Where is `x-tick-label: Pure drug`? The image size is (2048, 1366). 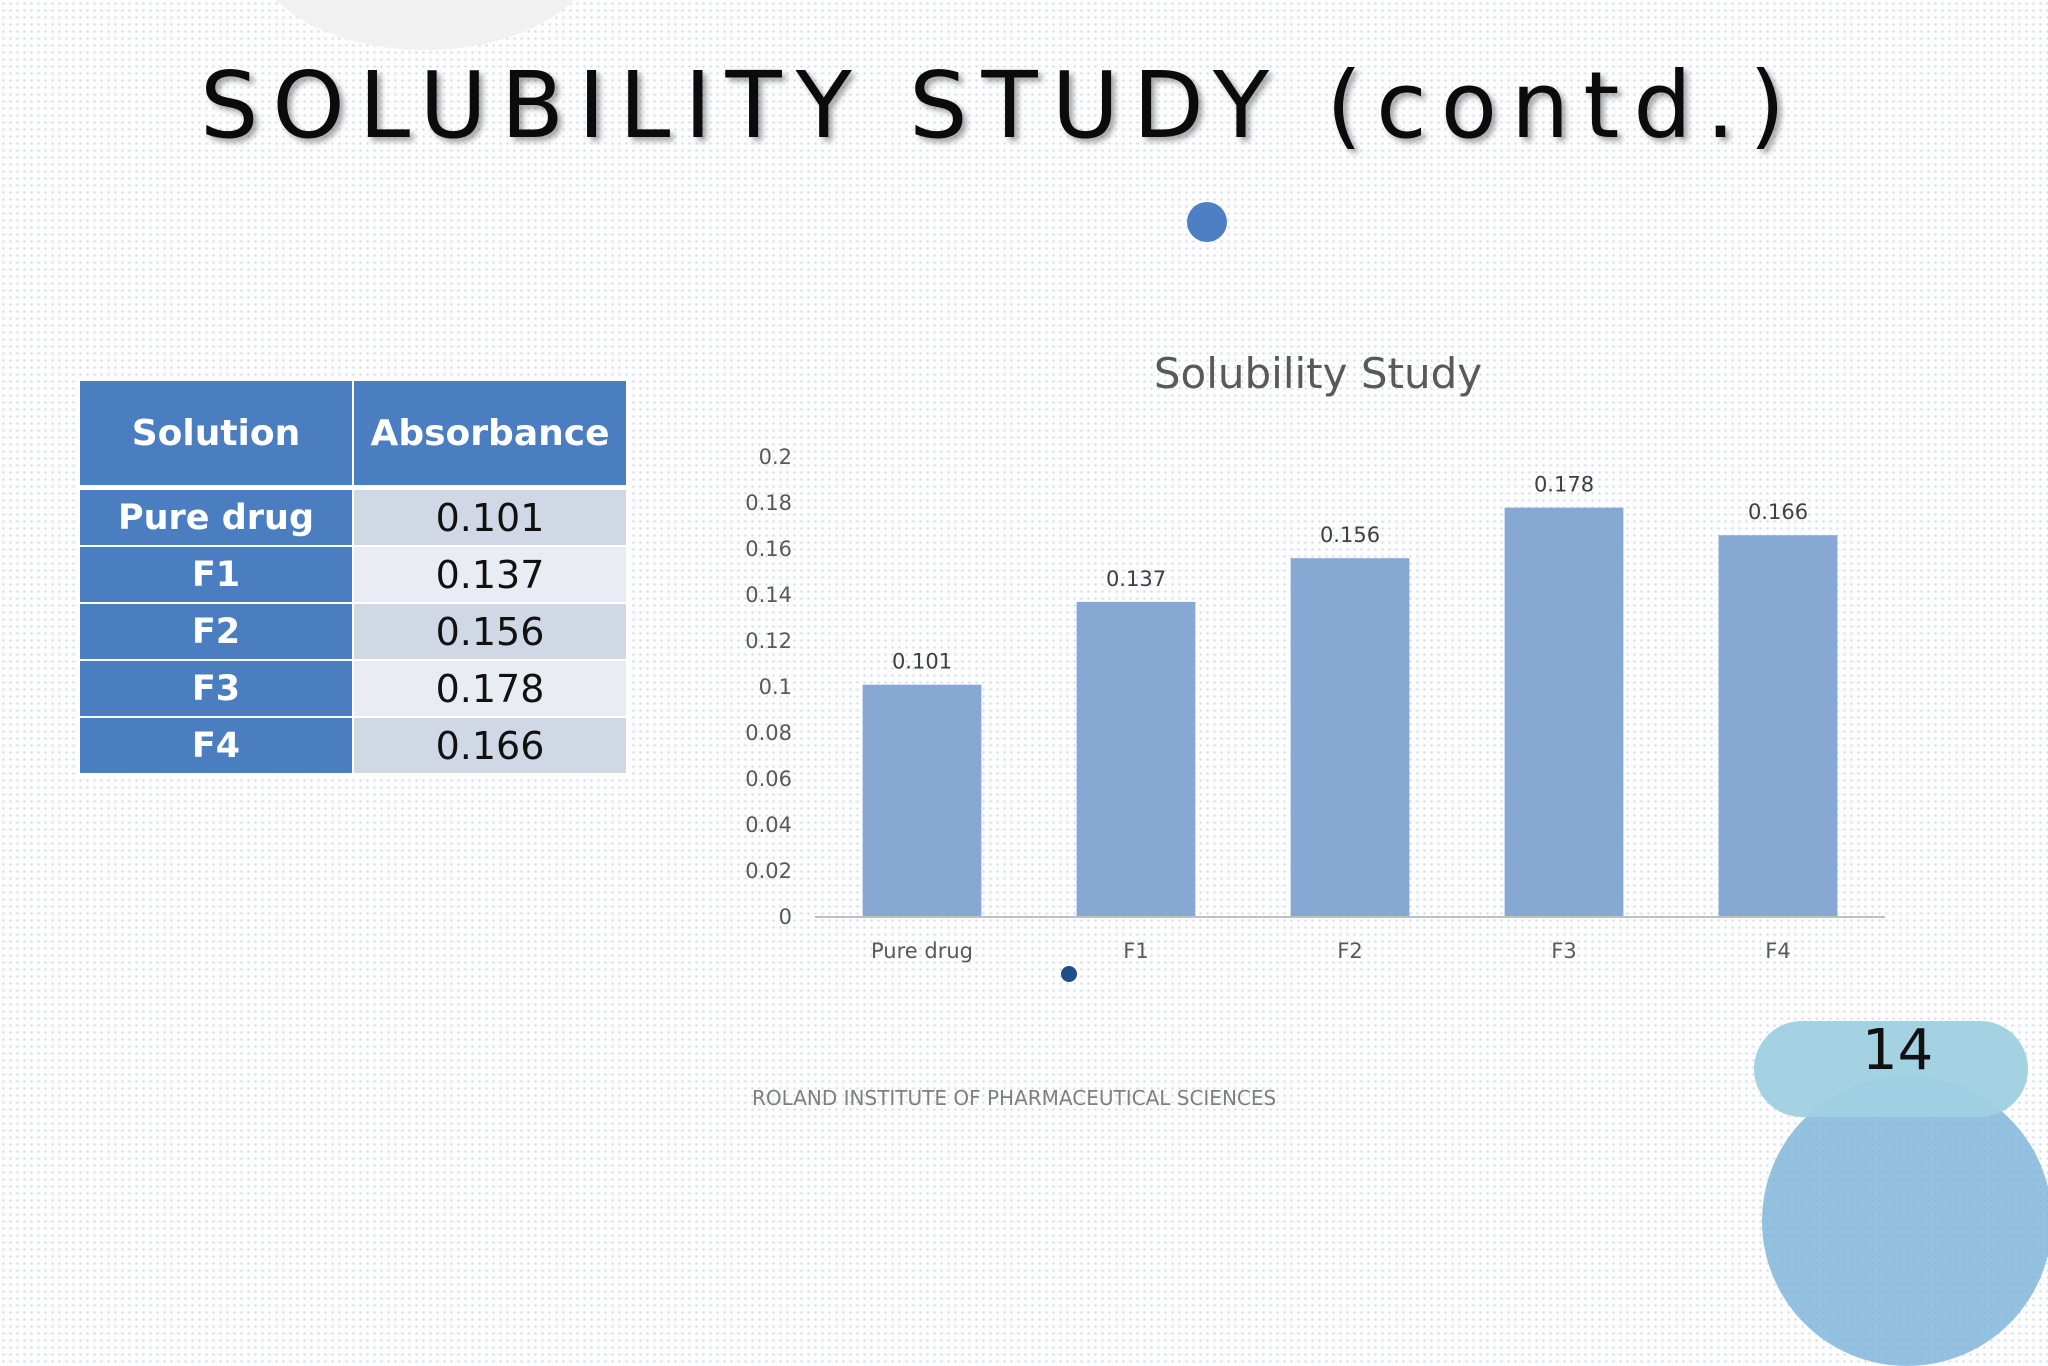 x-tick-label: Pure drug is located at coordinates (922, 951).